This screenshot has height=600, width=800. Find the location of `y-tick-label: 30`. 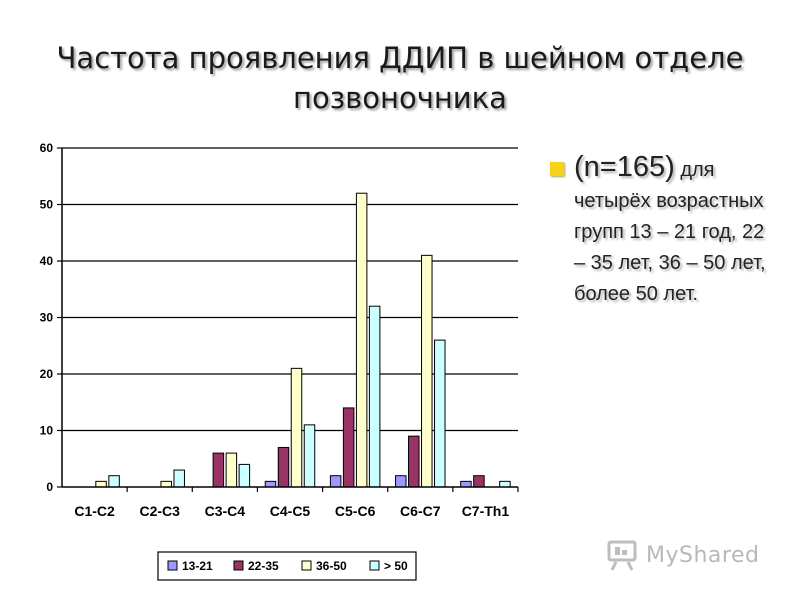

y-tick-label: 30 is located at coordinates (47, 318).